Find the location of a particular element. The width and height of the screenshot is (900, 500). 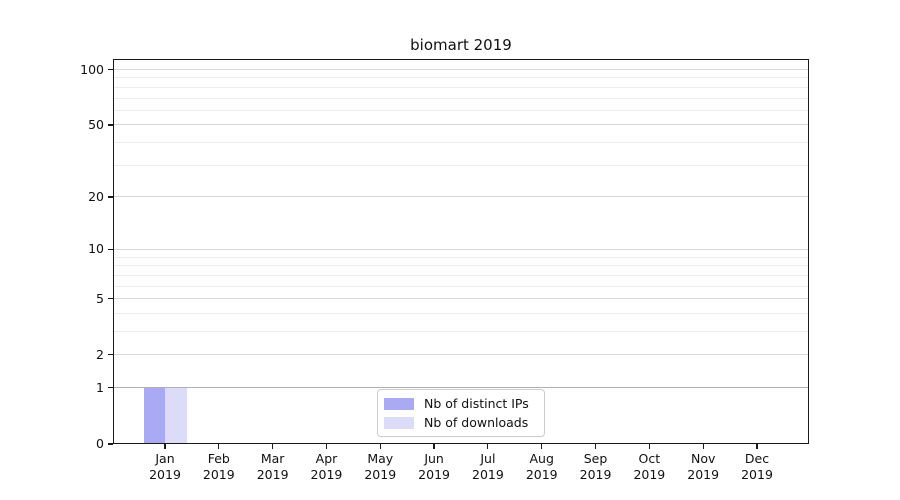

x-tick-month: Apr is located at coordinates (326, 458).